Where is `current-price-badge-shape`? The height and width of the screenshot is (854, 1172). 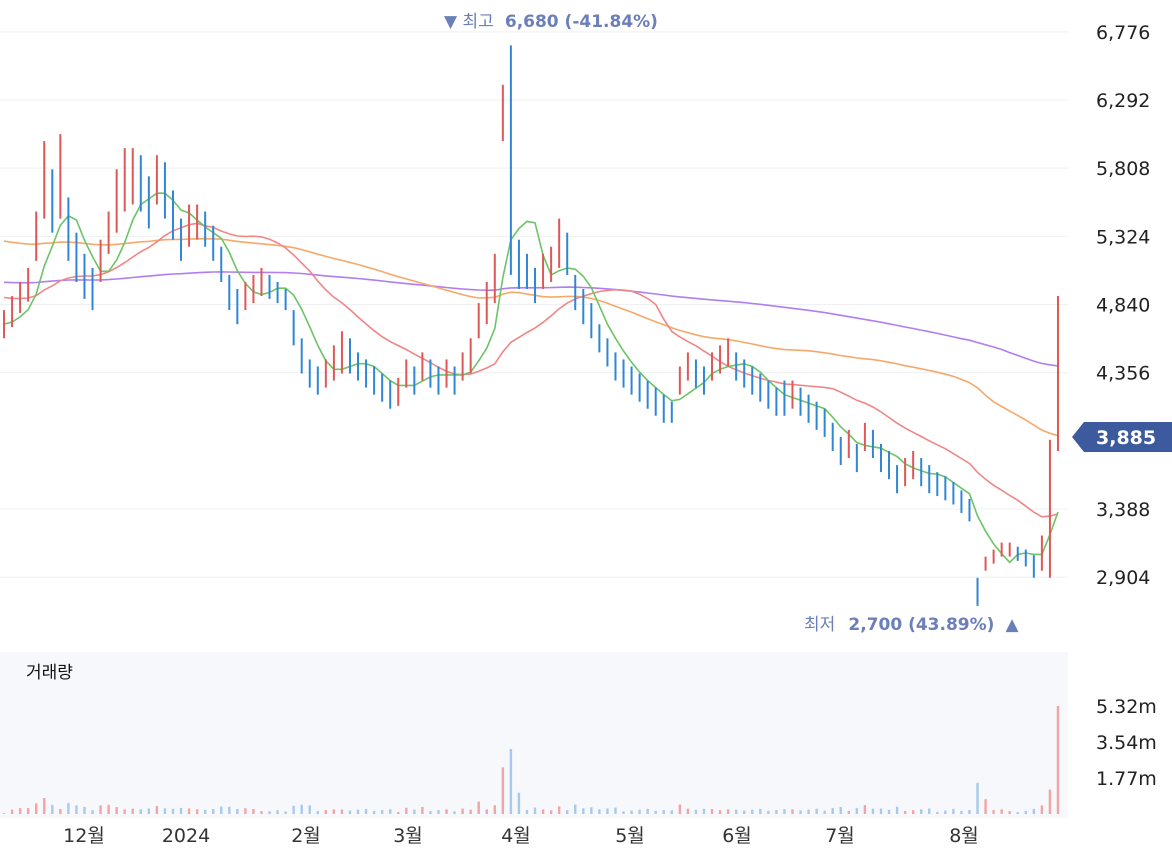
current-price-badge-shape is located at coordinates (1122, 437).